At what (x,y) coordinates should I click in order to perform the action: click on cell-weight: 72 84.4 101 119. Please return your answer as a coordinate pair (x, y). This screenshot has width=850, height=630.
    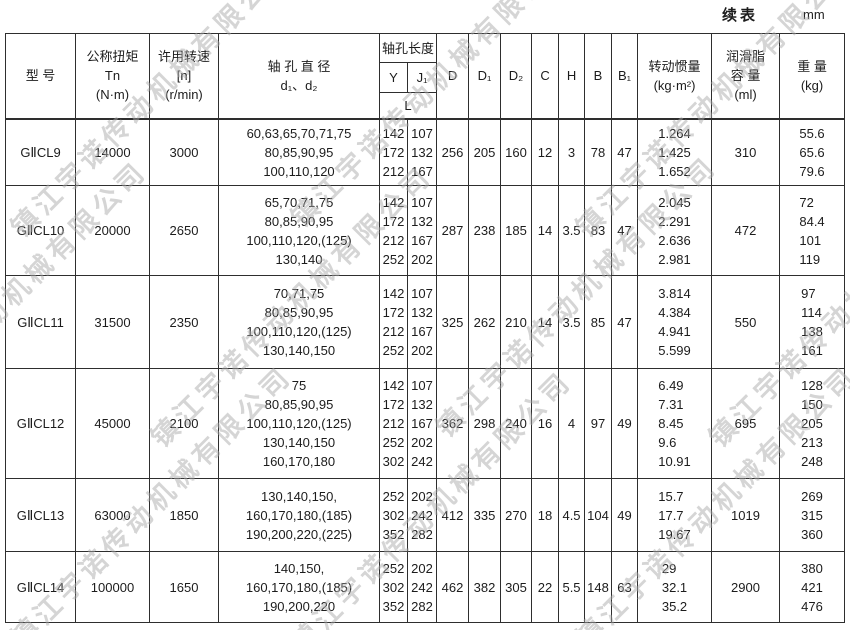
    Looking at the image, I should click on (812, 230).